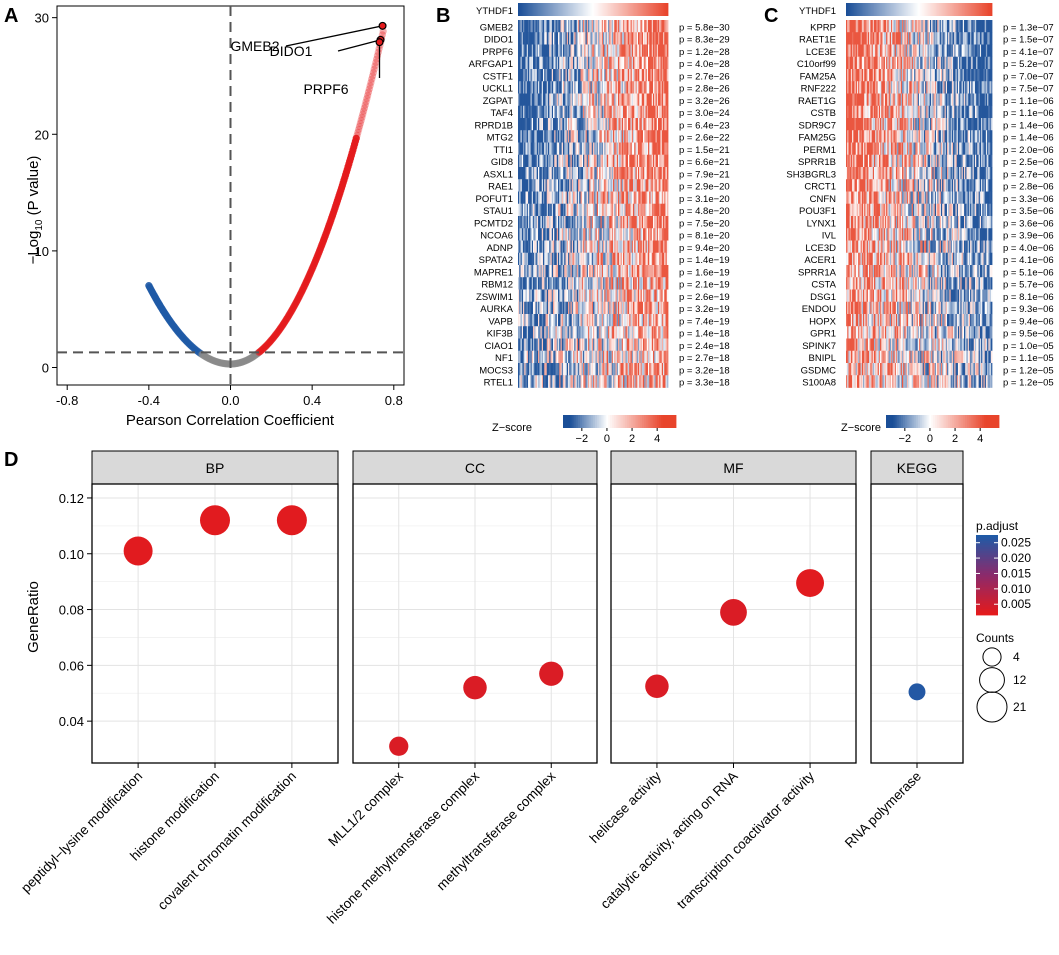 This screenshot has height=955, width=1059. I want to click on volcano-x-tick-label: 0.4, so click(312, 400).